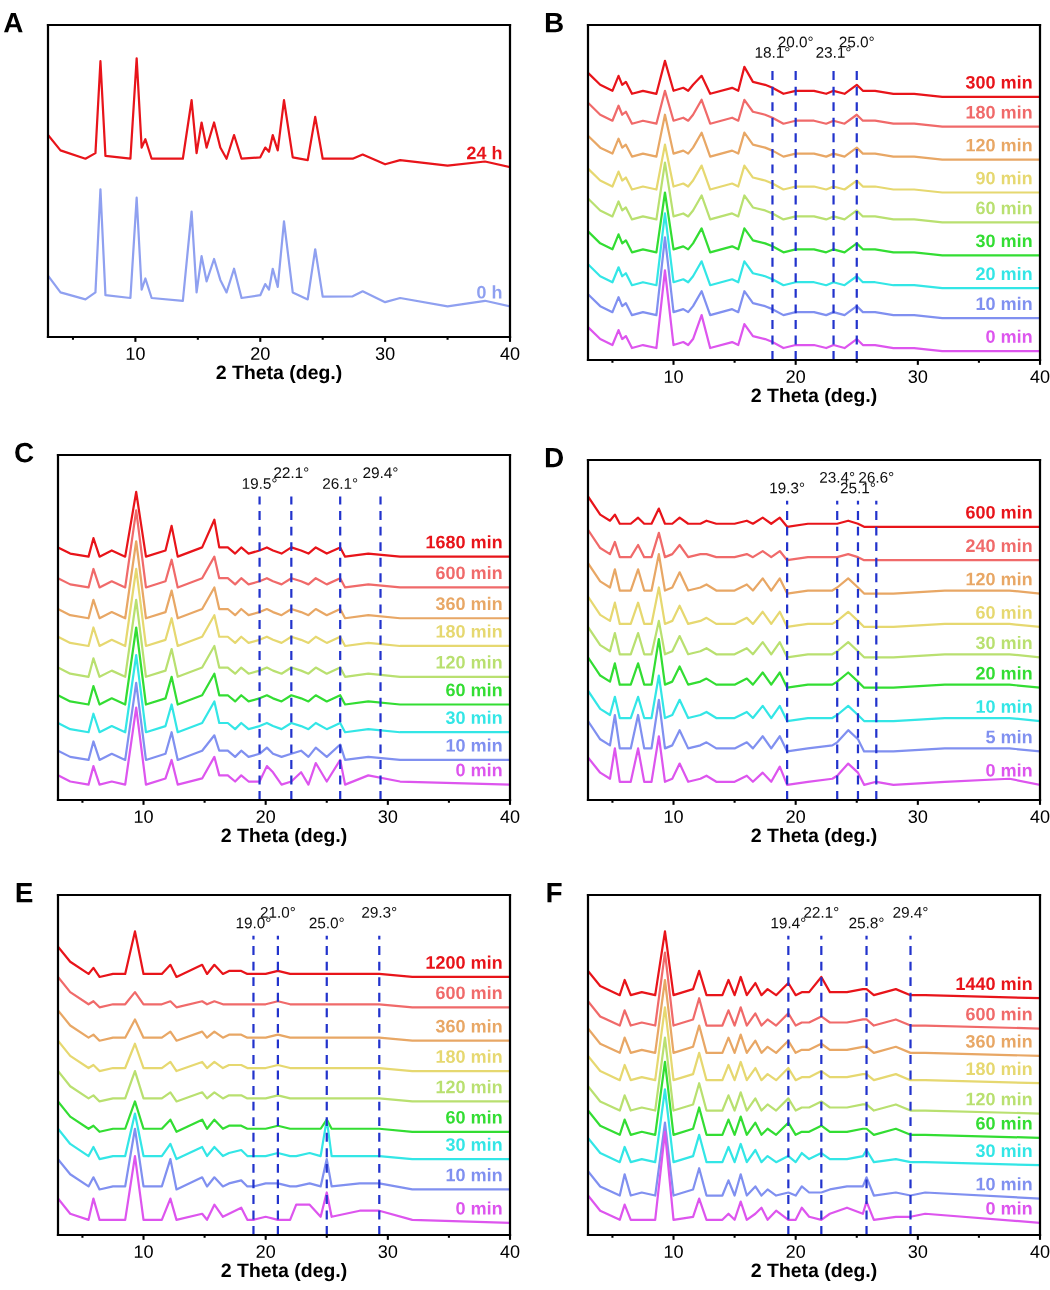 This screenshot has height=1290, width=1050. Describe the element at coordinates (994, 983) in the screenshot. I see `series-label: 1440 min` at that location.